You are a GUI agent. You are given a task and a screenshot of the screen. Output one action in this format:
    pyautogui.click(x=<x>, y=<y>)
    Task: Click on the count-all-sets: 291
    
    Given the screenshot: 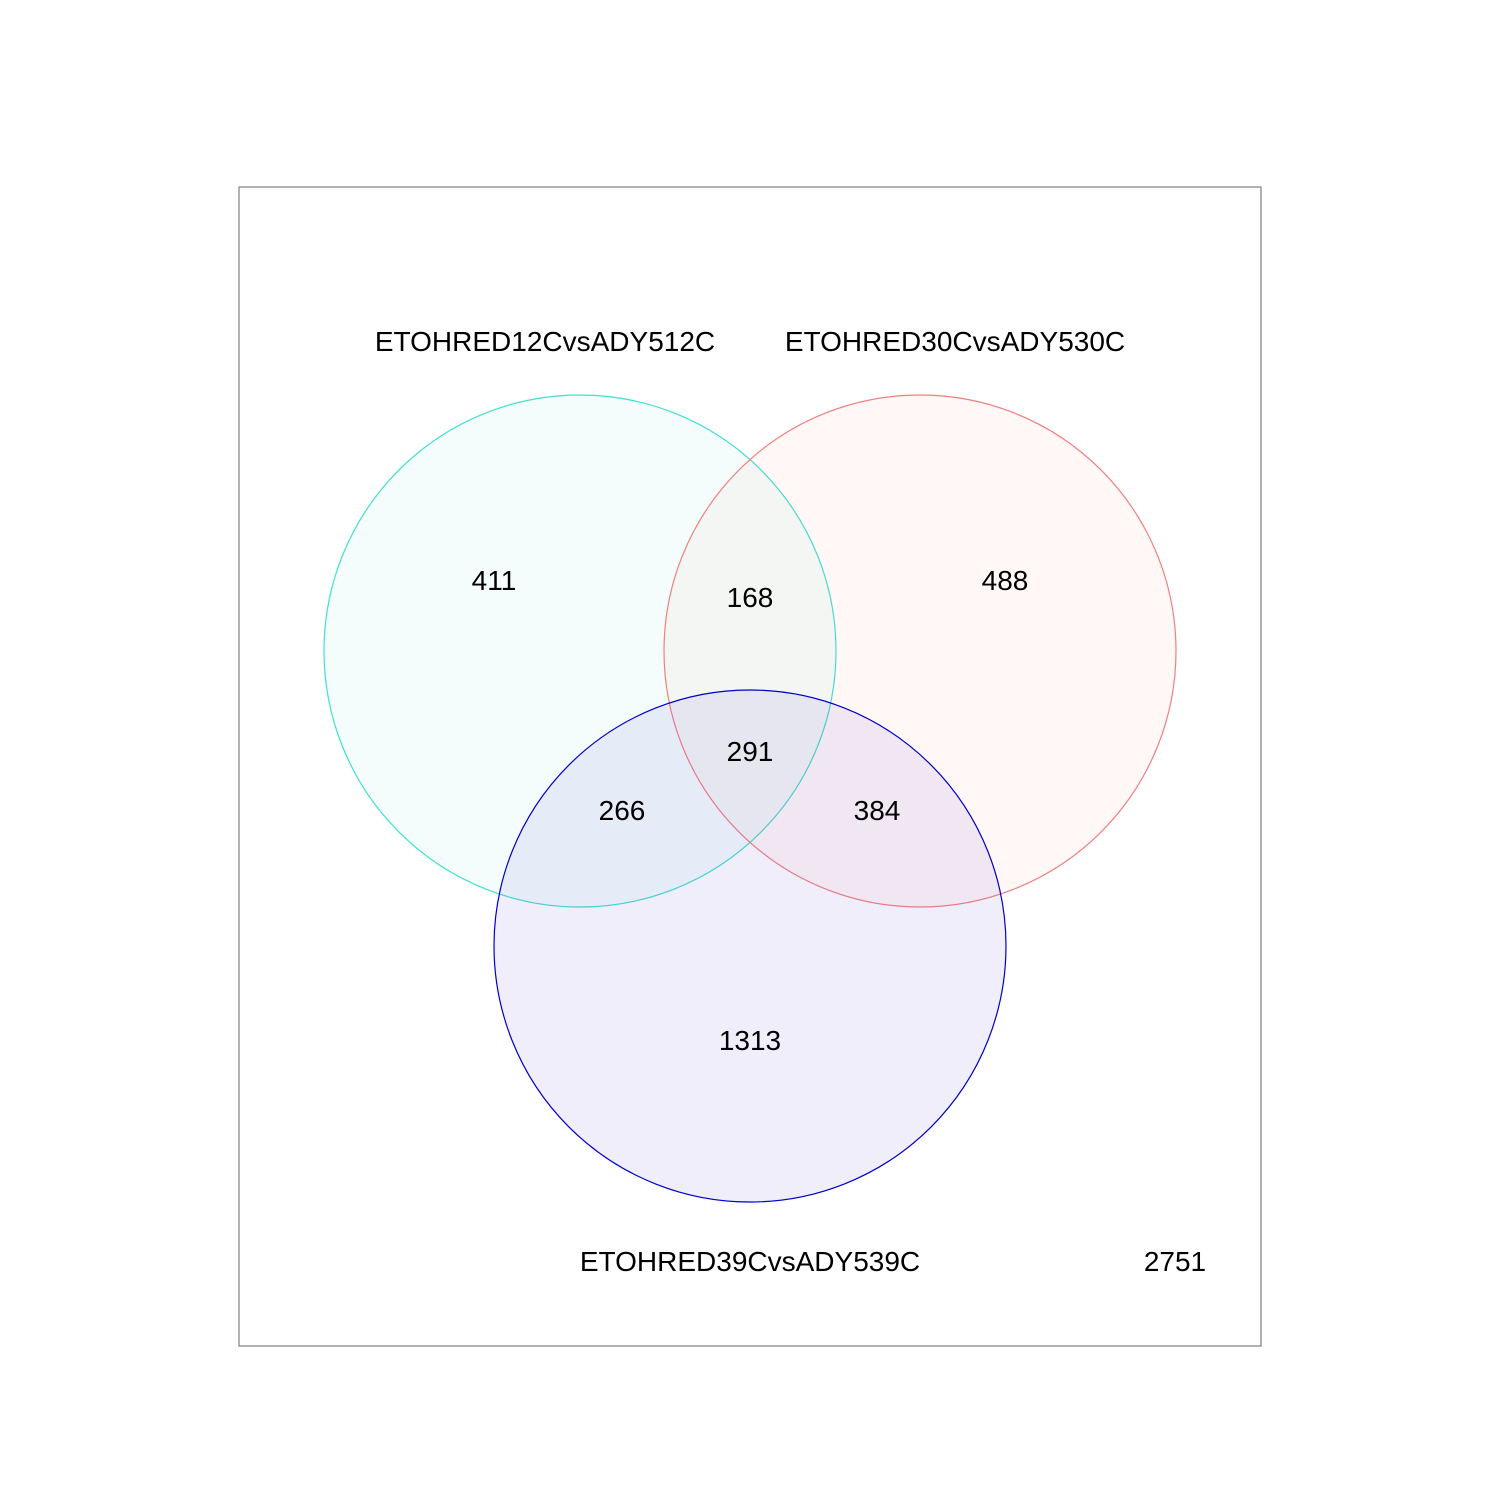 What is the action you would take?
    pyautogui.click(x=750, y=751)
    